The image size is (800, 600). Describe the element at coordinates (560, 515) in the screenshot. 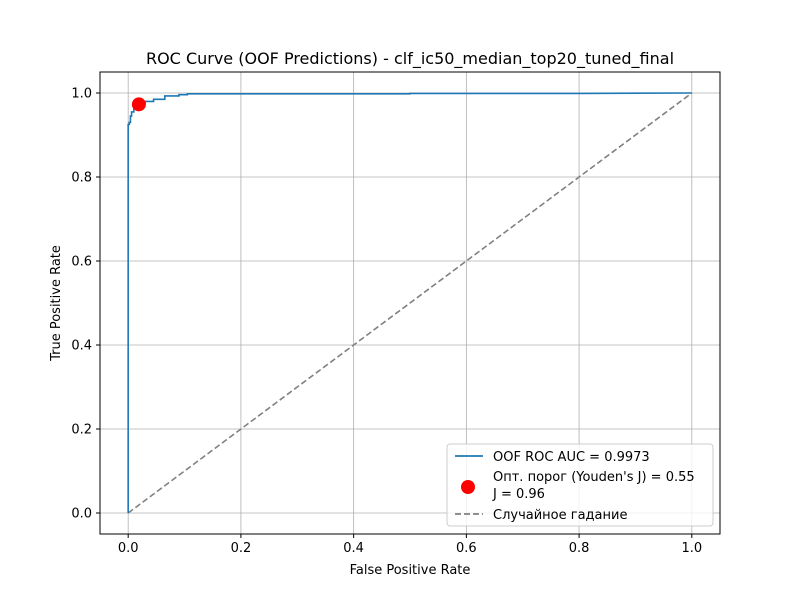

I see `legend-random-label: Случайное гадание` at that location.